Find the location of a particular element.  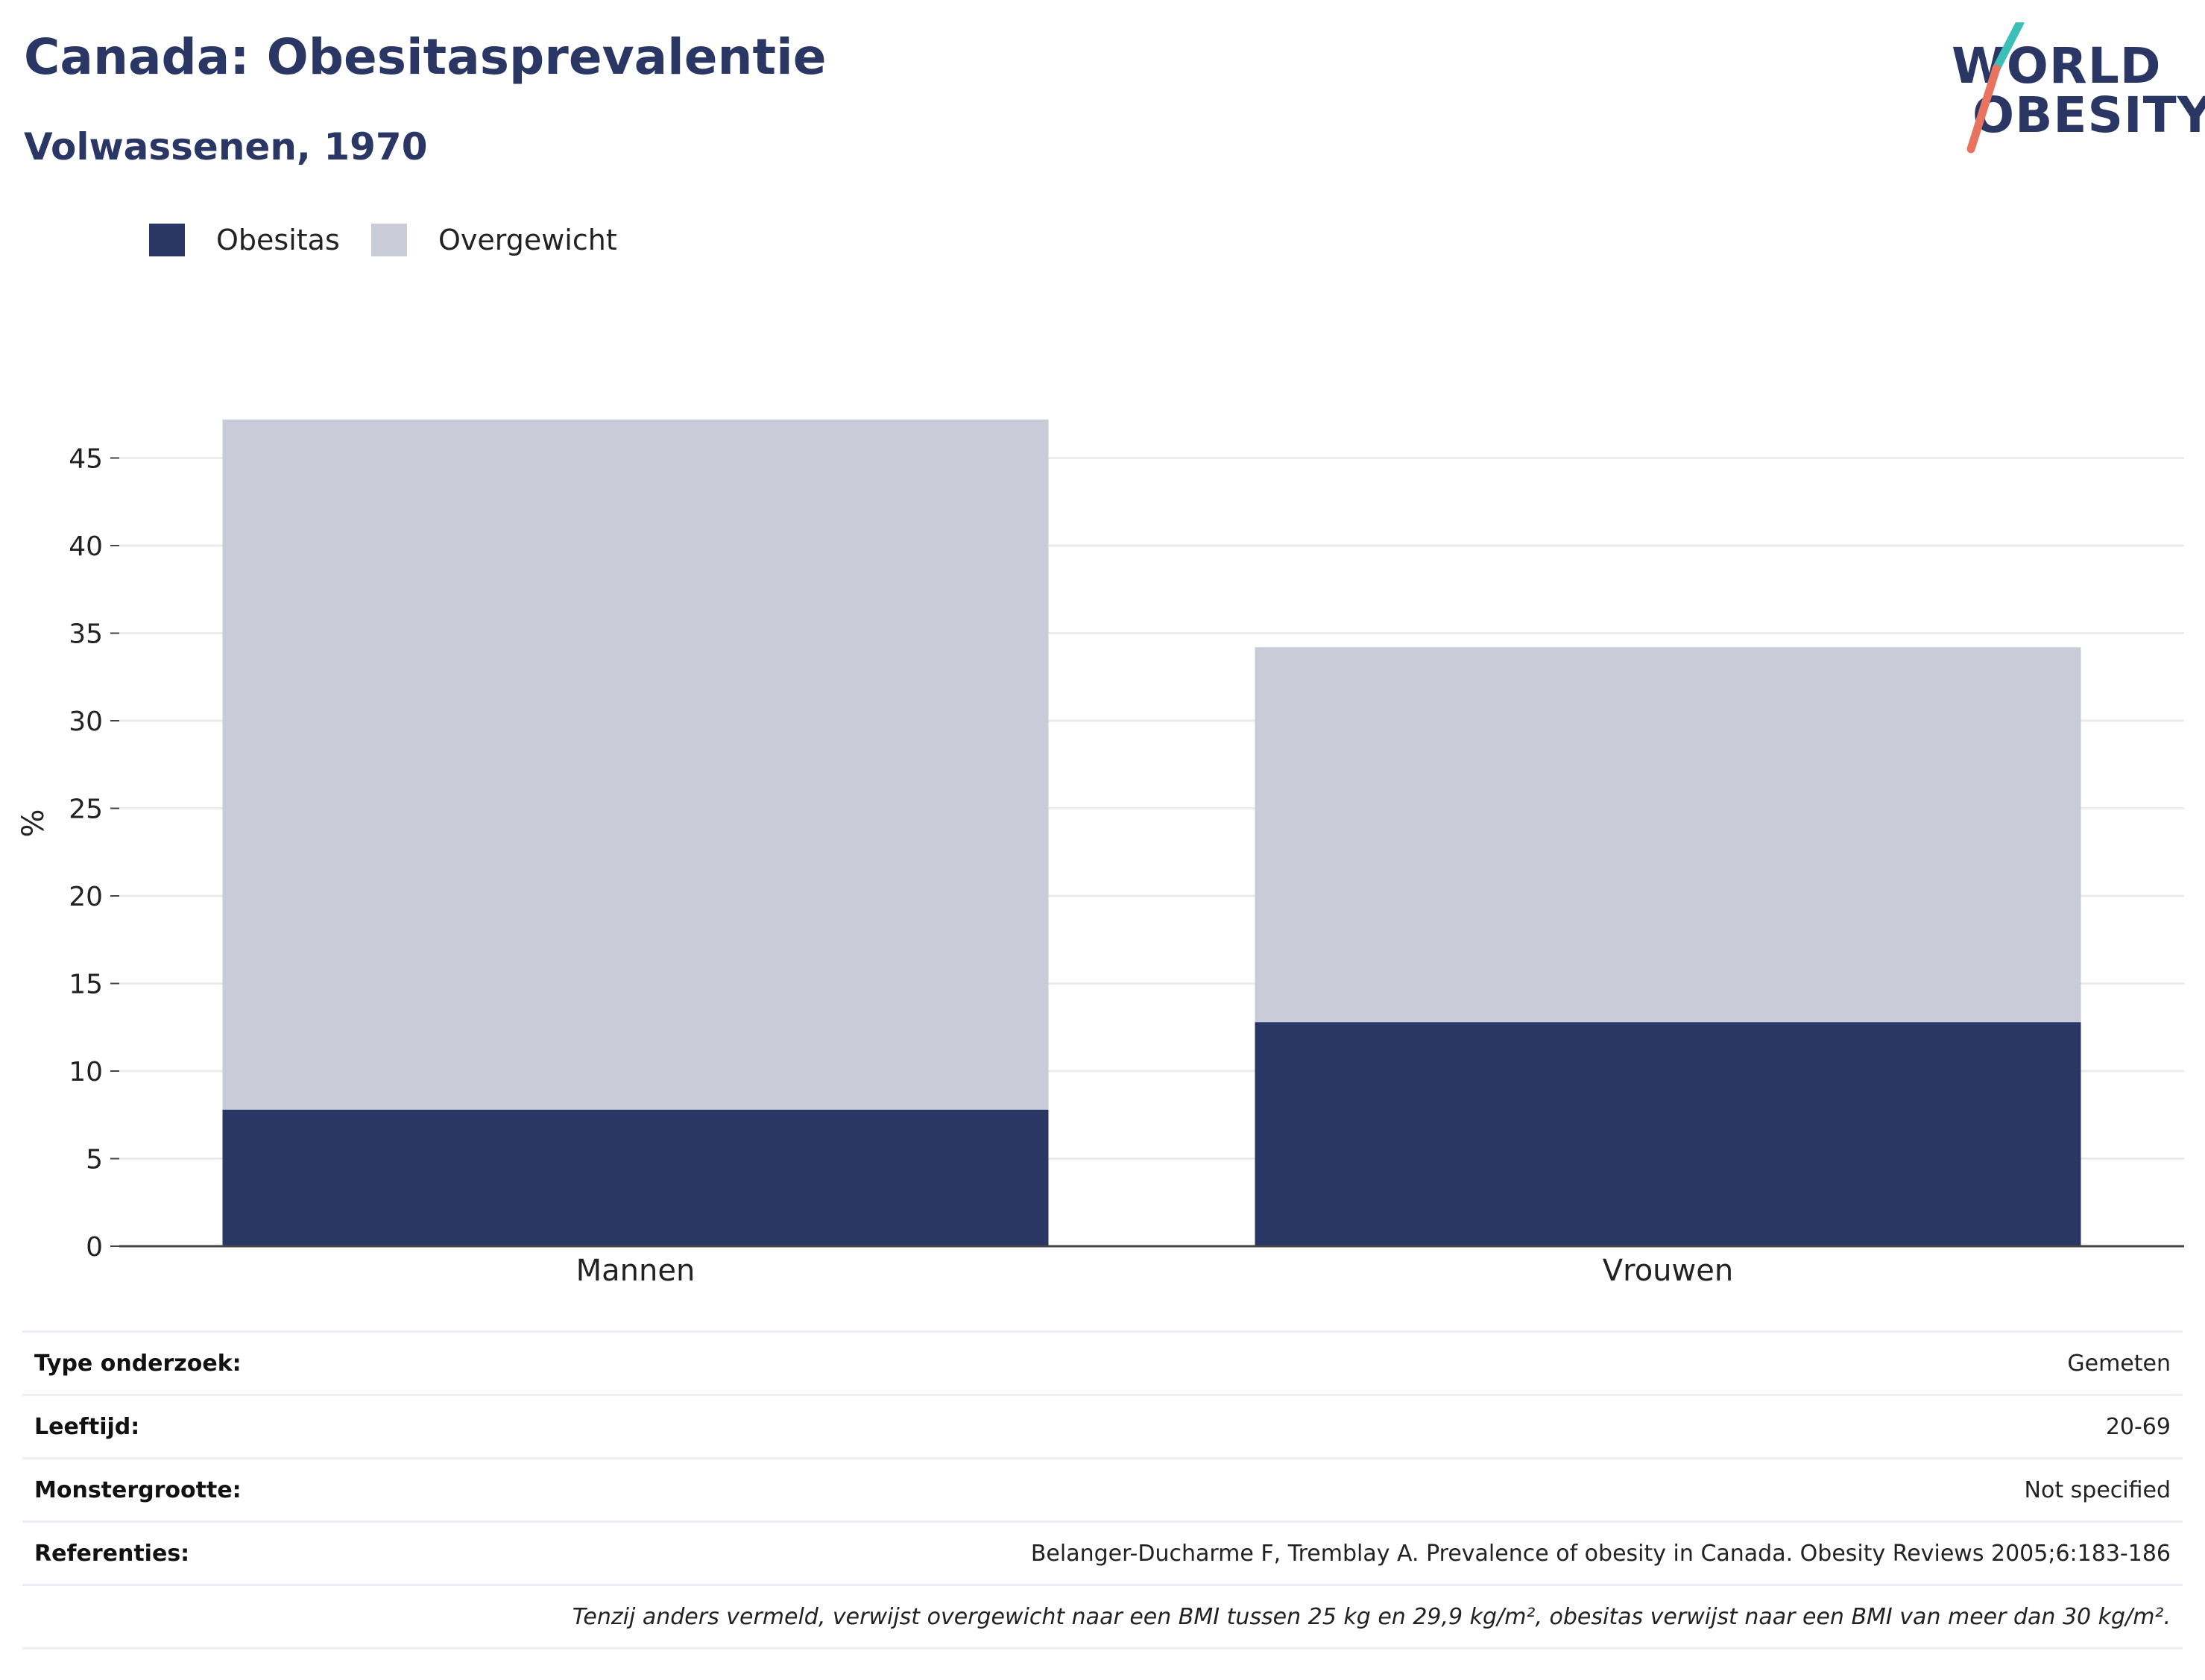

y-tick-label: 20 is located at coordinates (86, 897).